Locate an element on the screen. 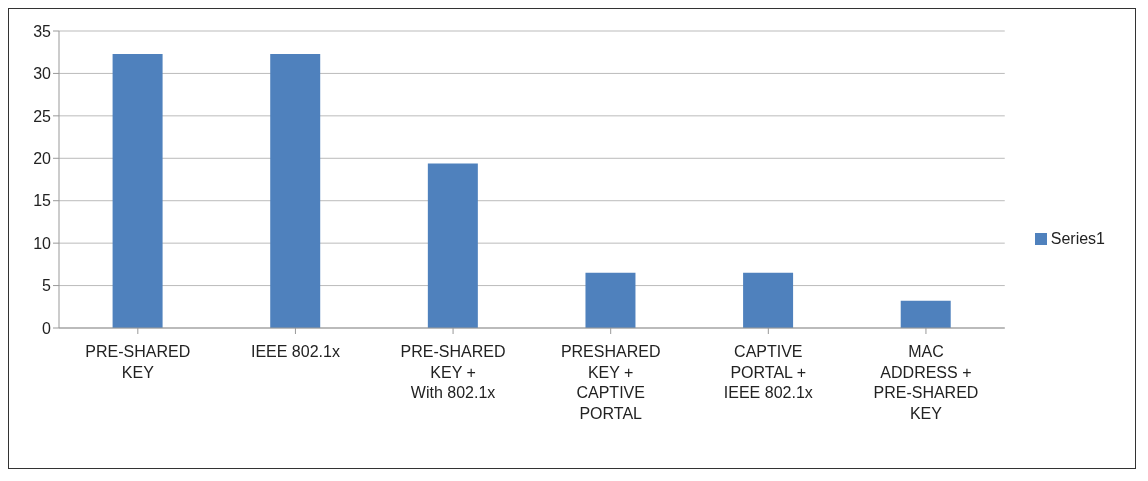  y-tick-label: 35 is located at coordinates (42, 31).